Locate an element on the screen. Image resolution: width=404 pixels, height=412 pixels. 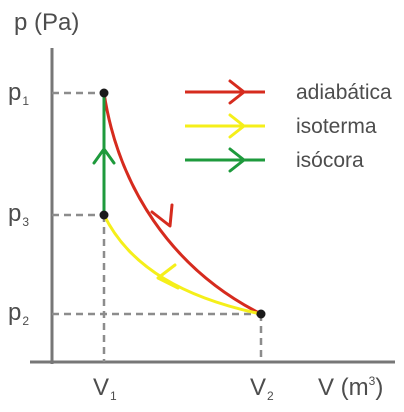
p3-label: p3 is located at coordinates (18, 214).